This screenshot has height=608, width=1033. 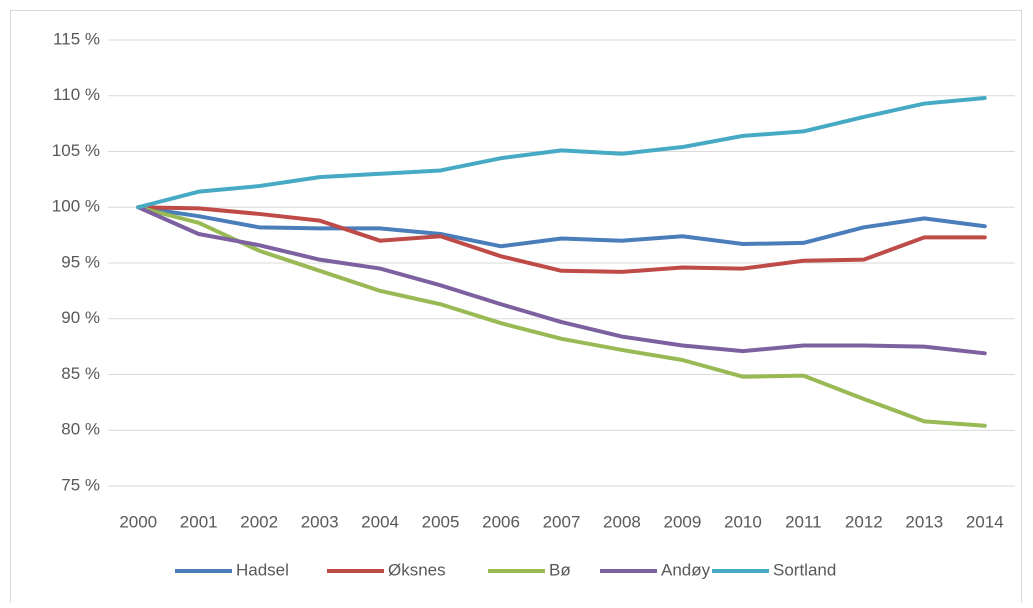 I want to click on y-tick-label: 95 %, so click(x=80, y=261).